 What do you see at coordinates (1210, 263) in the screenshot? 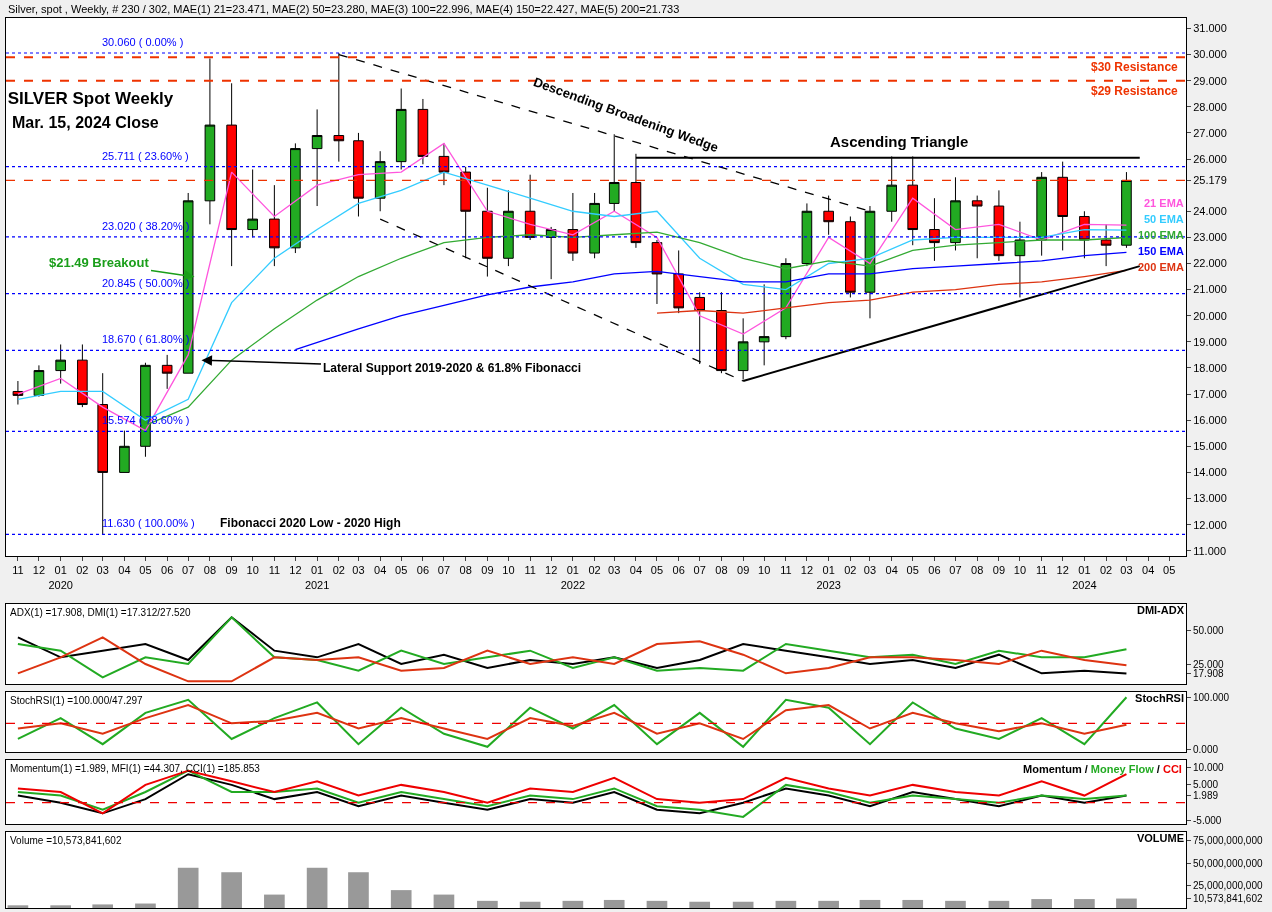
I see `y-tick-label: 22.000` at bounding box center [1210, 263].